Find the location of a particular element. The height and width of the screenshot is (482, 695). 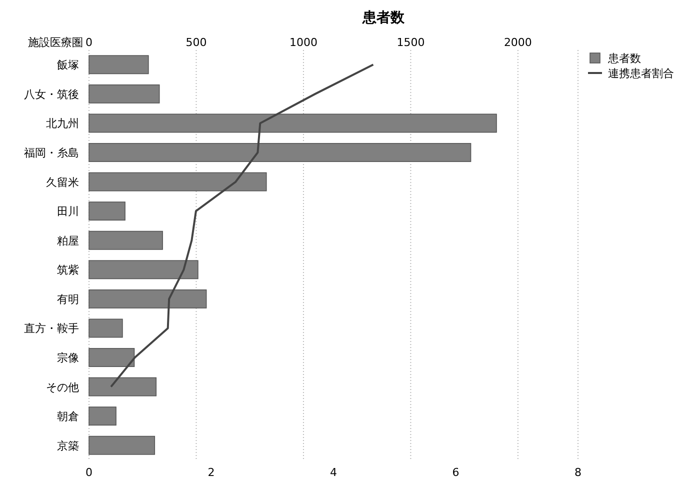

x-tick-label: 0 is located at coordinates (89, 472).